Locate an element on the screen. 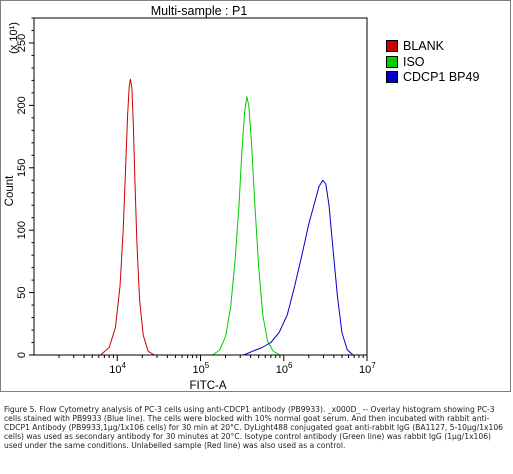 This screenshot has height=474, width=513. x-tick-label: 10⁶ is located at coordinates (284, 368).